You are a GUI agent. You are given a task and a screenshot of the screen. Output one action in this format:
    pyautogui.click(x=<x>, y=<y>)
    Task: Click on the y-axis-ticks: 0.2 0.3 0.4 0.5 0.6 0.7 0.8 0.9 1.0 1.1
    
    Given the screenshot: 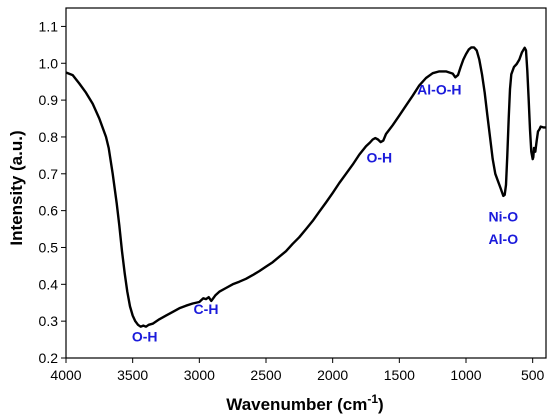 What is the action you would take?
    pyautogui.click(x=52, y=192)
    